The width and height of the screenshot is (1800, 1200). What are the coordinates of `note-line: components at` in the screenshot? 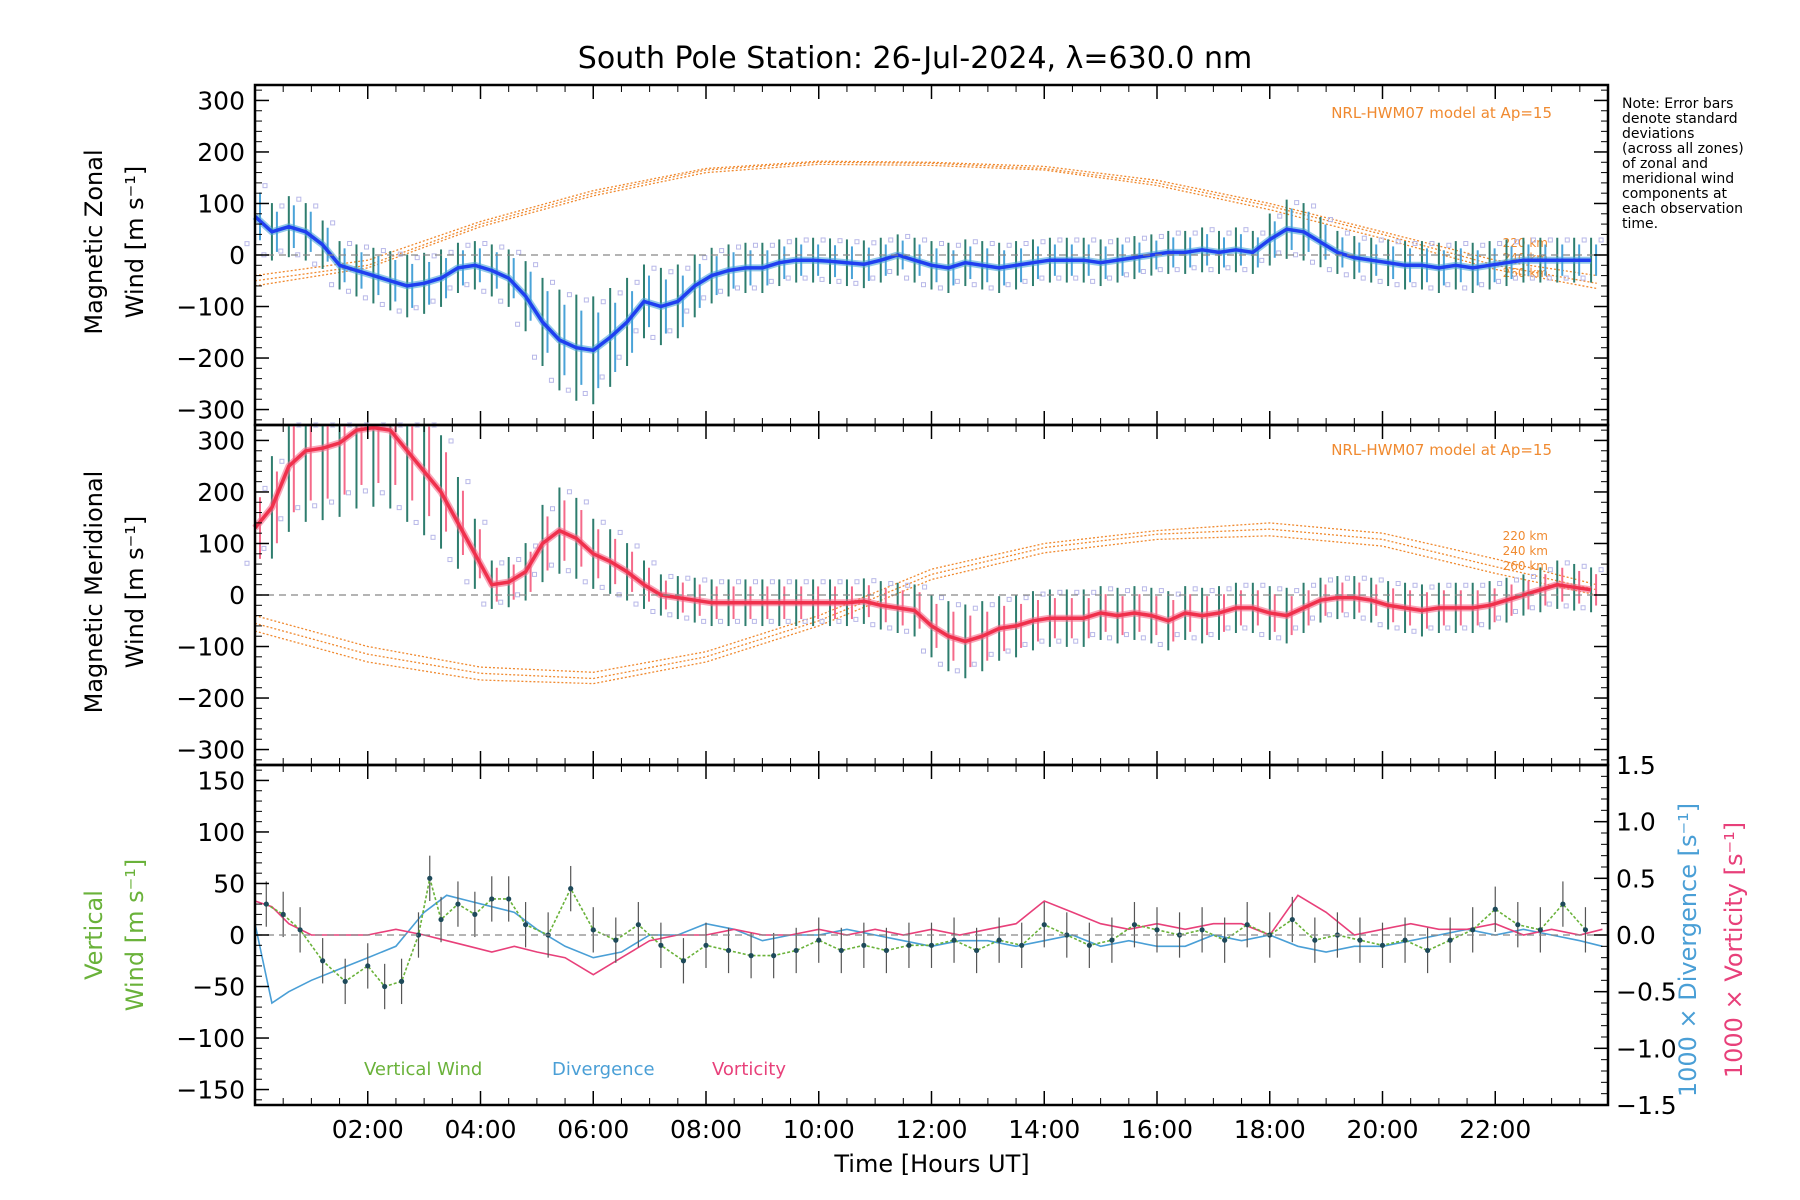 It's located at (1675, 194).